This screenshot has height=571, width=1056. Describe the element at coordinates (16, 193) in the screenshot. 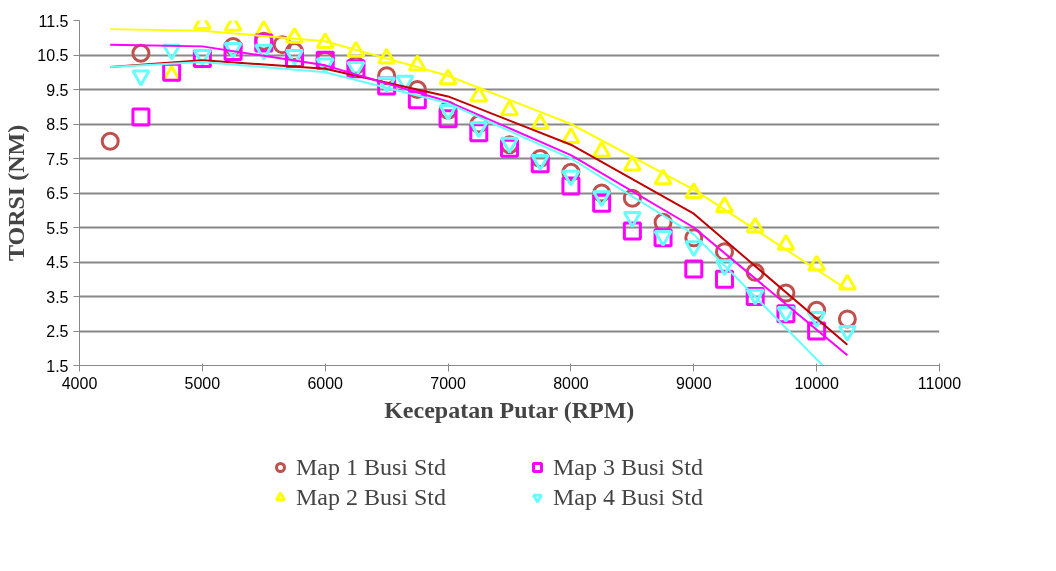

I see `y-axis-title: TORSI (NM)` at that location.